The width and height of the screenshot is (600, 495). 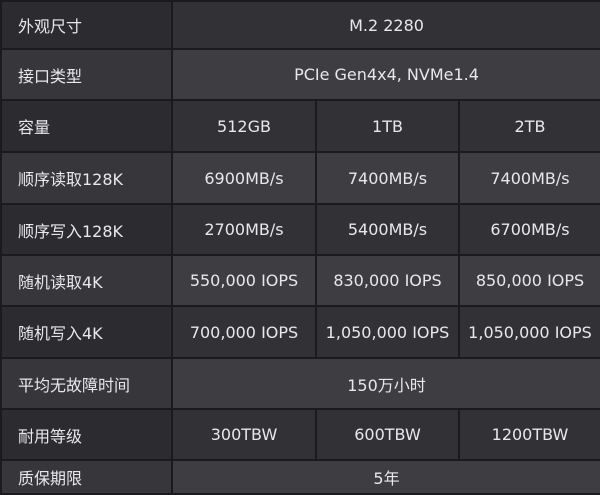 What do you see at coordinates (529, 229) in the screenshot?
I see `row-value-2tb: 6700MB/s` at bounding box center [529, 229].